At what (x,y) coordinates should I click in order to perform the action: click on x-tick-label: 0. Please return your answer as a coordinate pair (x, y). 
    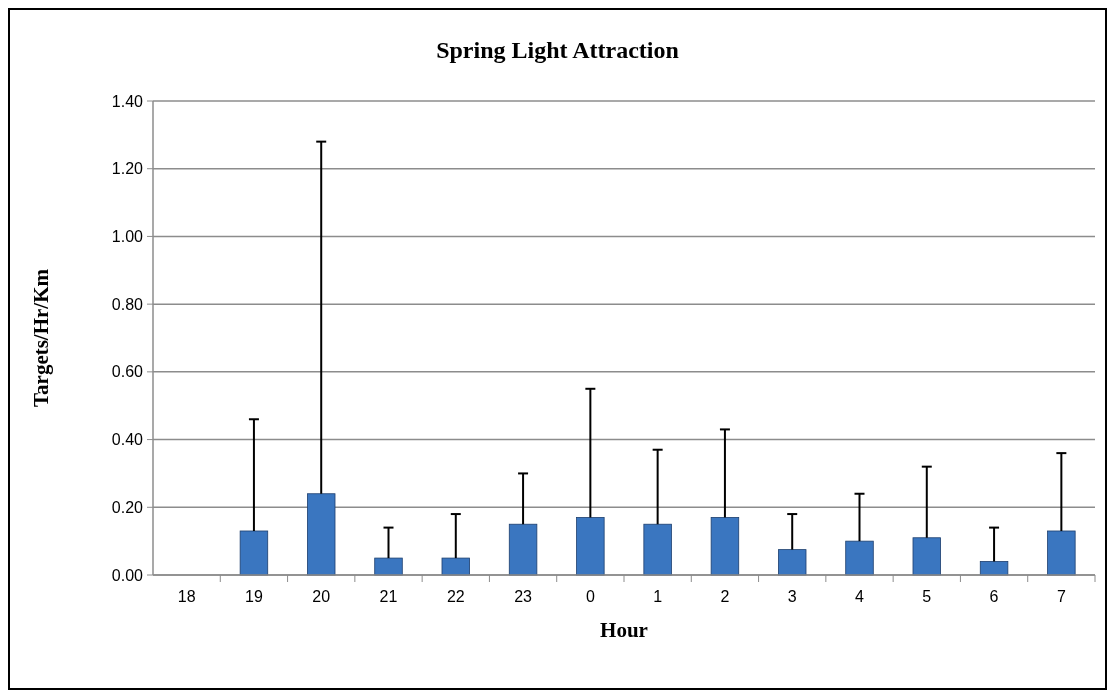
    Looking at the image, I should click on (590, 596).